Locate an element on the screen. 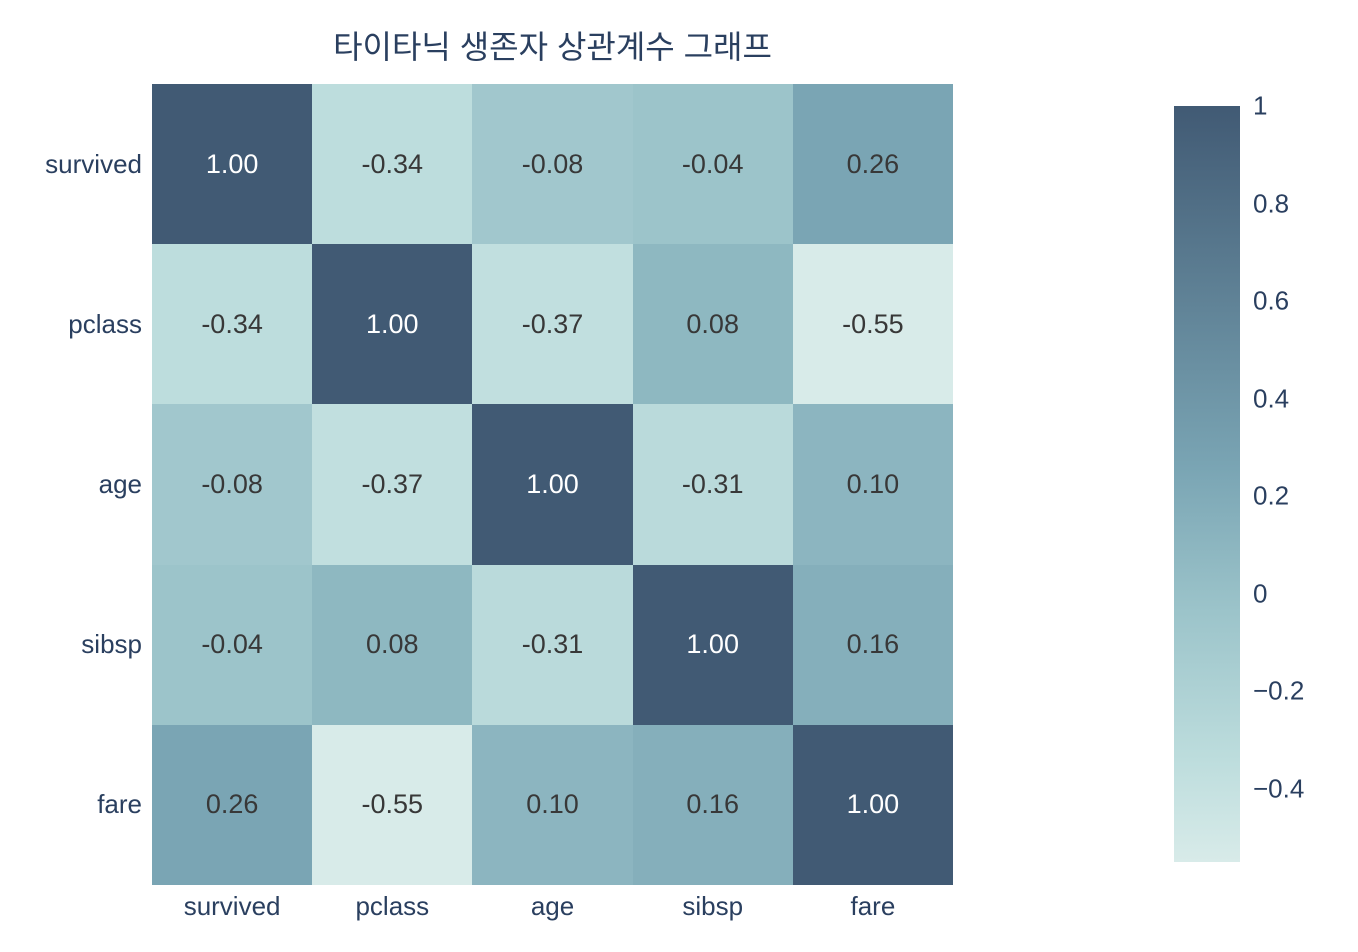  x-axis-label-fare: fare is located at coordinates (873, 906).